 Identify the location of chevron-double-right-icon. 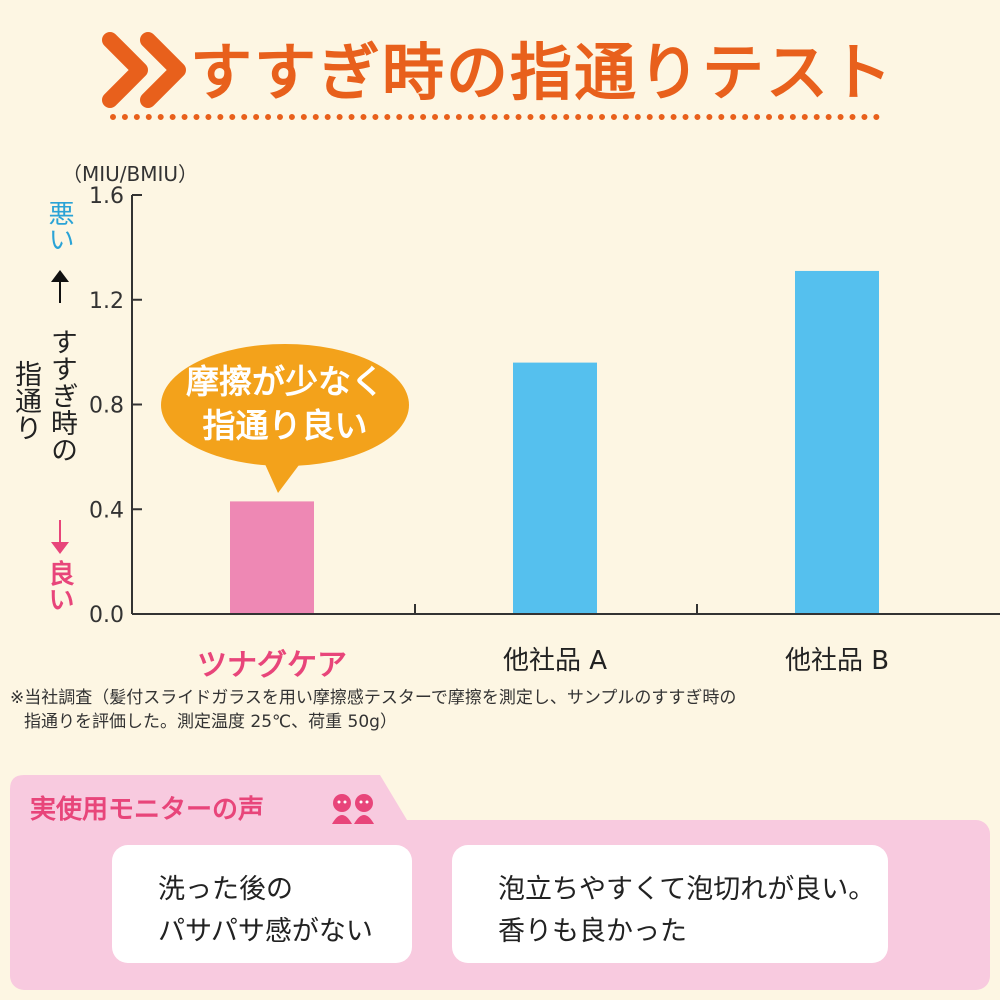
(144, 70).